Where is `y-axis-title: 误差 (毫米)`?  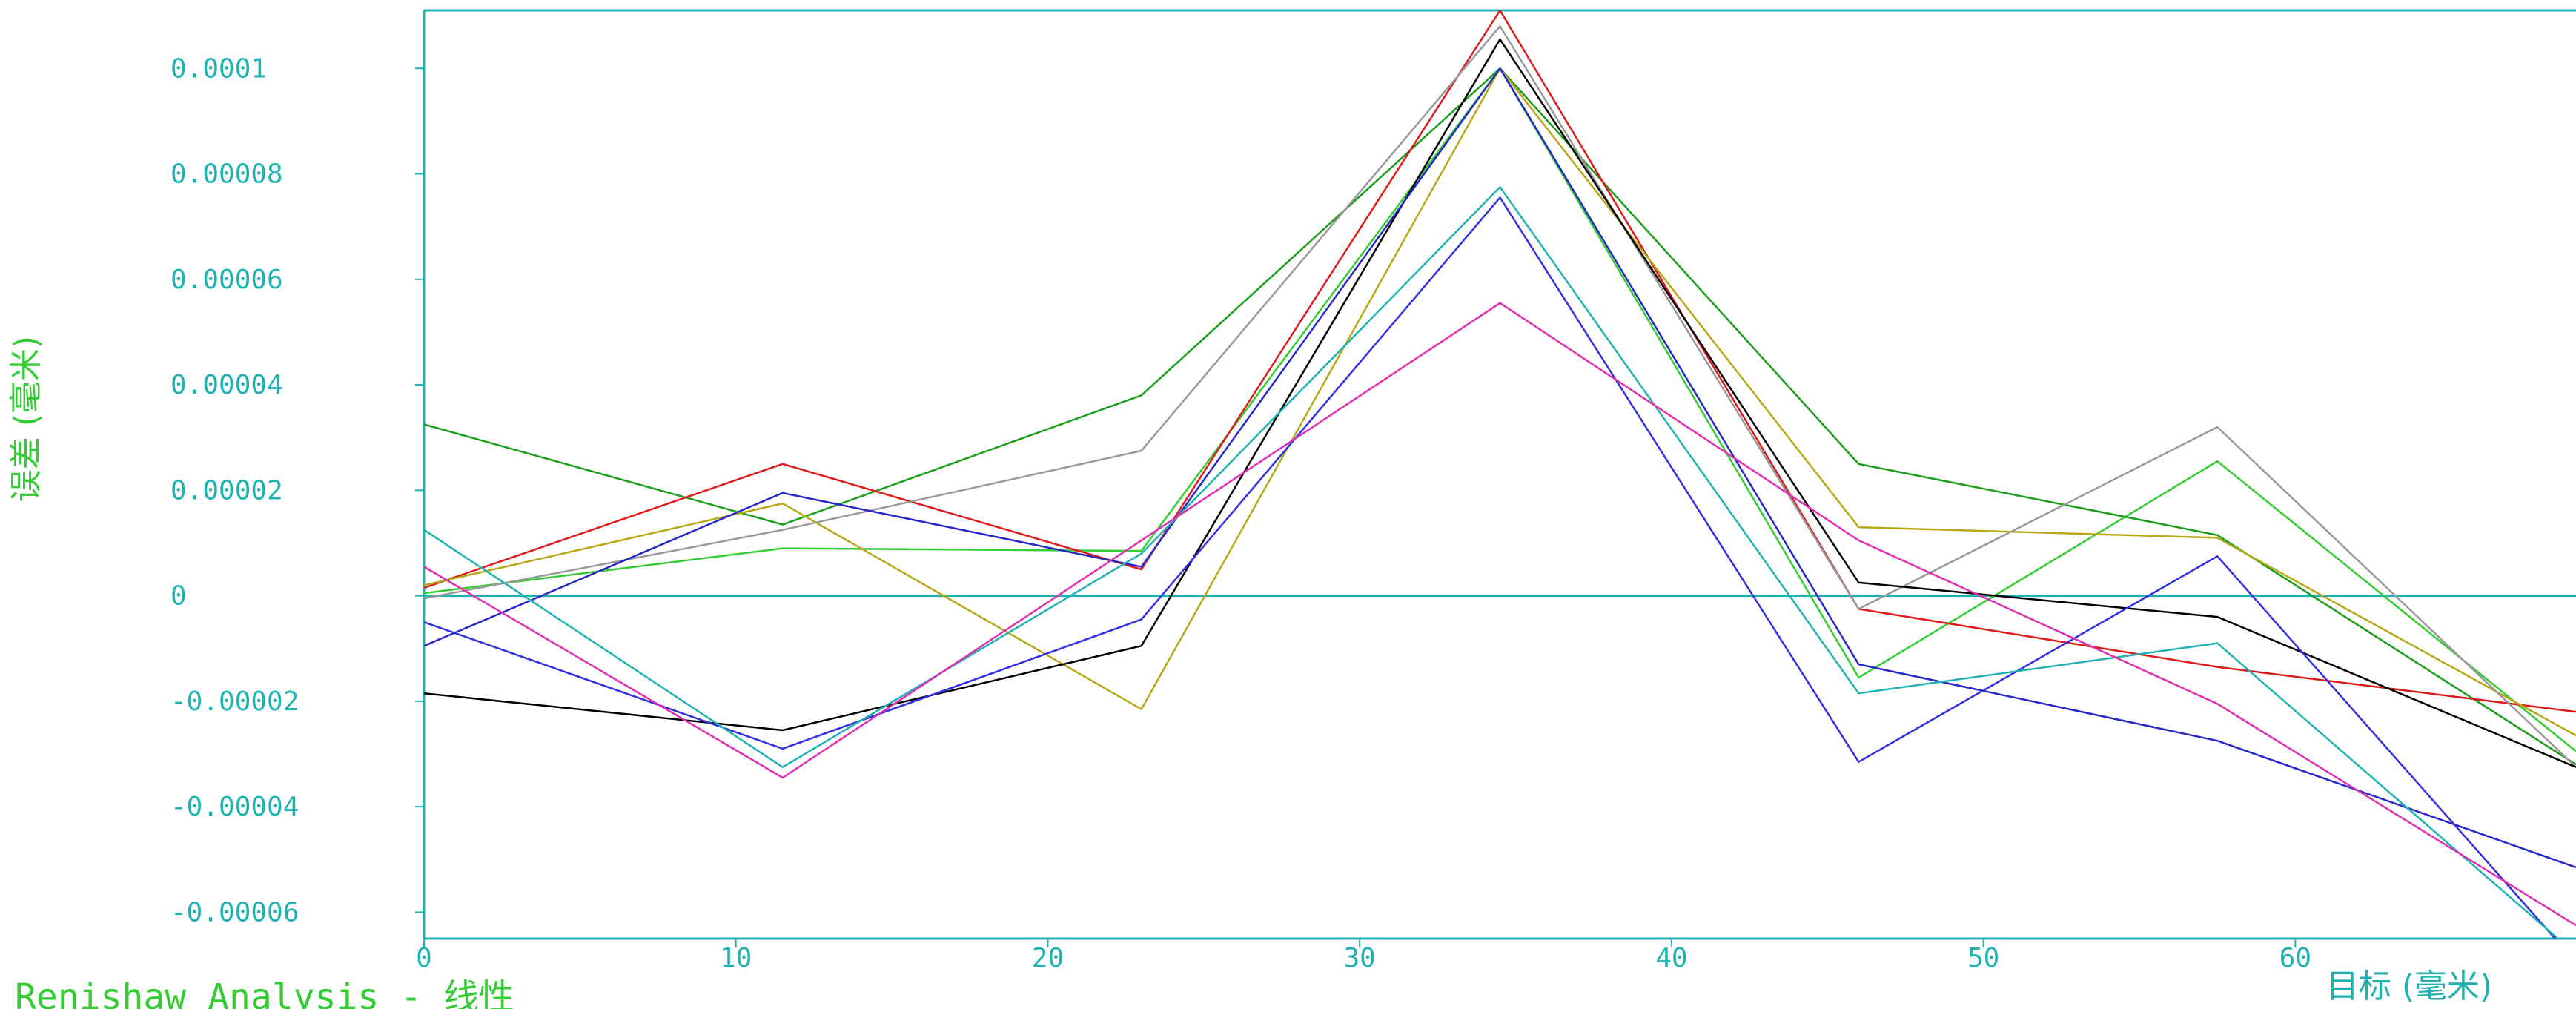 y-axis-title: 误差 (毫米) is located at coordinates (26, 419).